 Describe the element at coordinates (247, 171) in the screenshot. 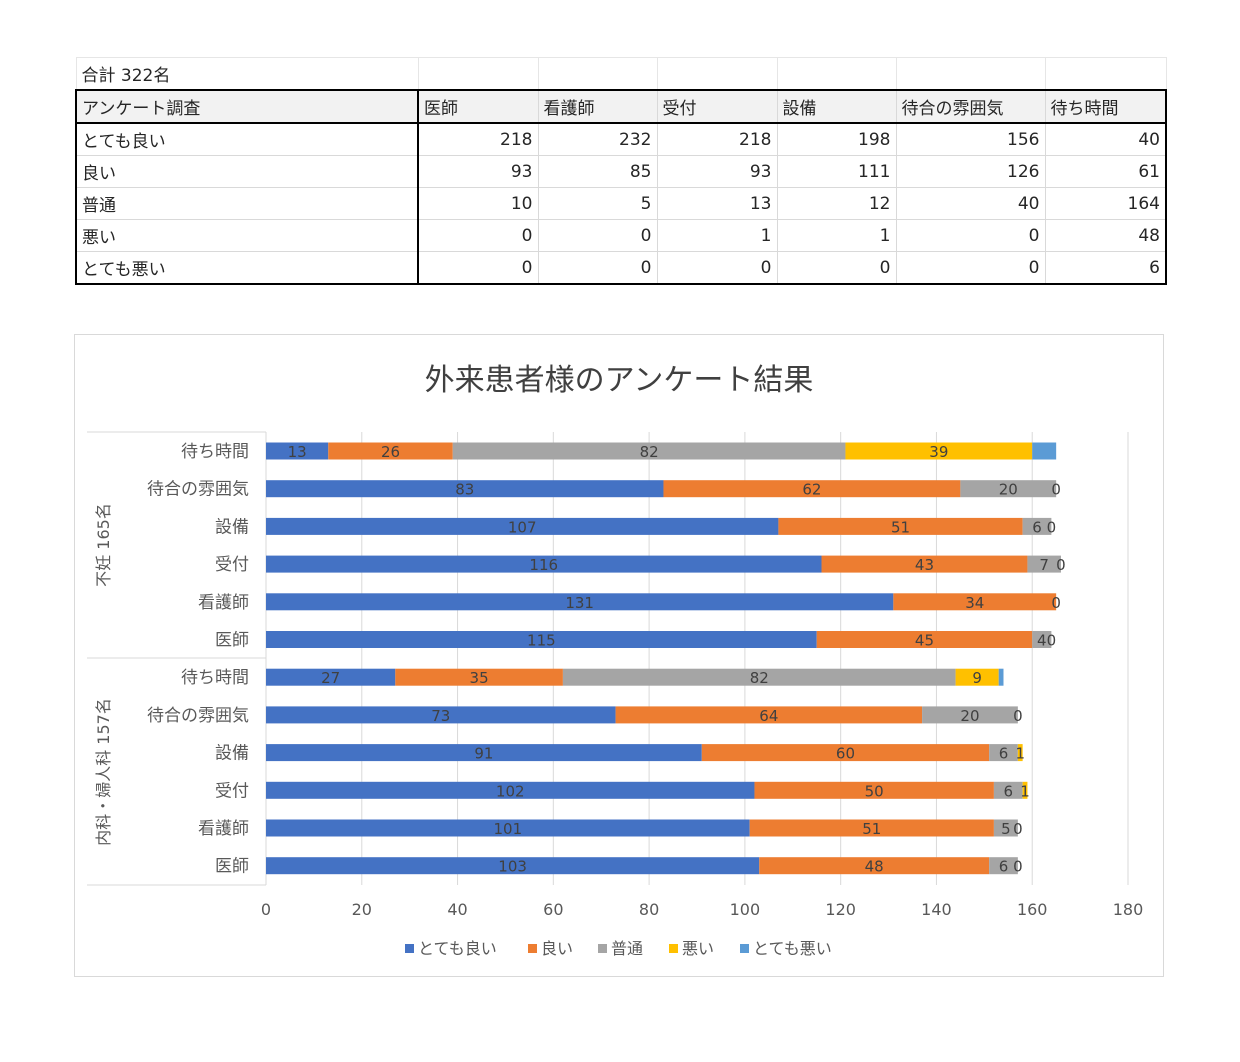

I see `table-cell: 良い` at that location.